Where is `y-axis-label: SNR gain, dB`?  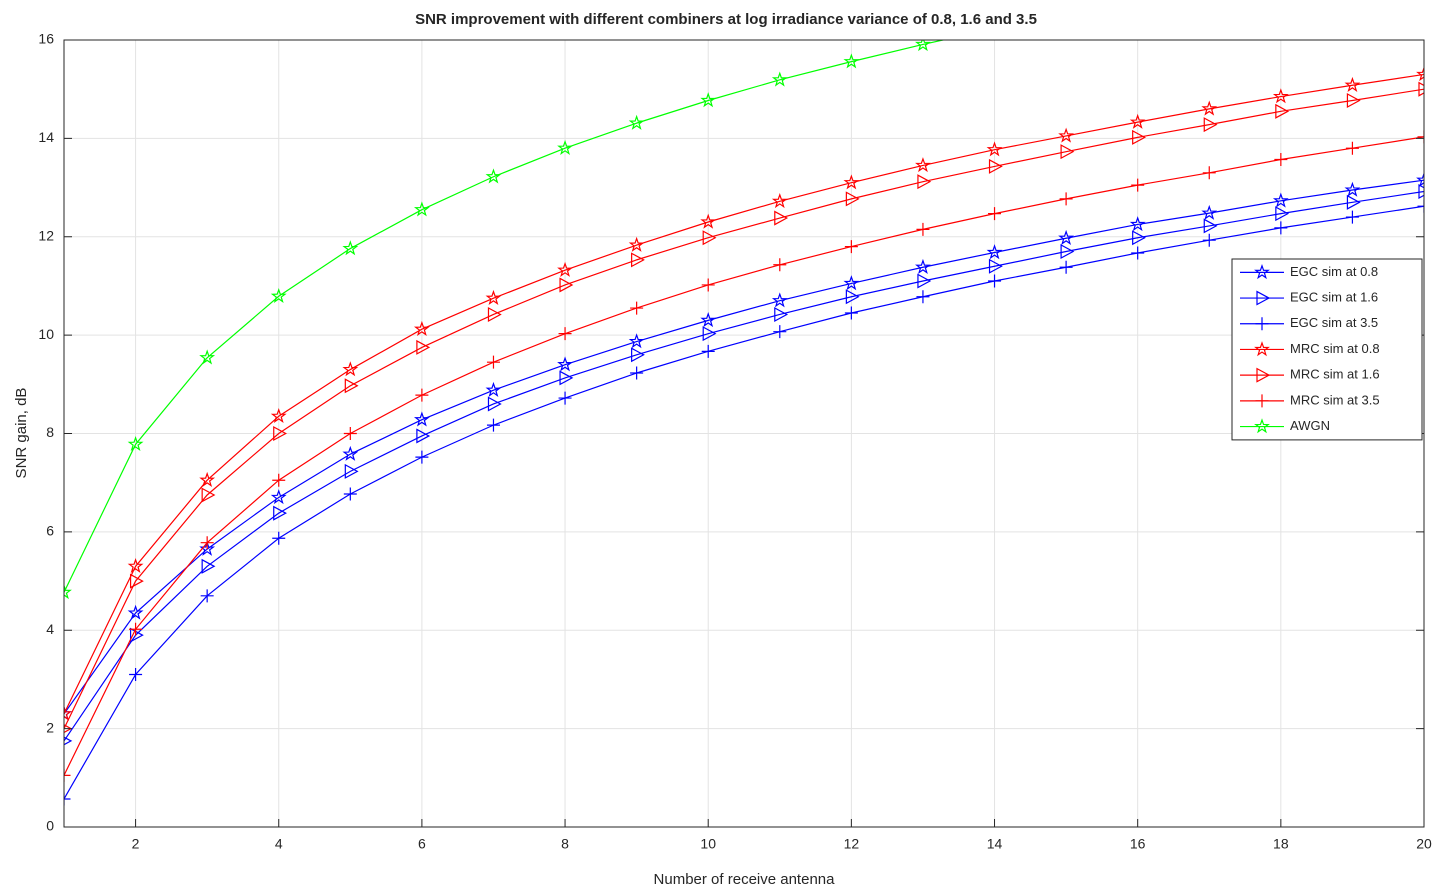 y-axis-label: SNR gain, dB is located at coordinates (21, 433).